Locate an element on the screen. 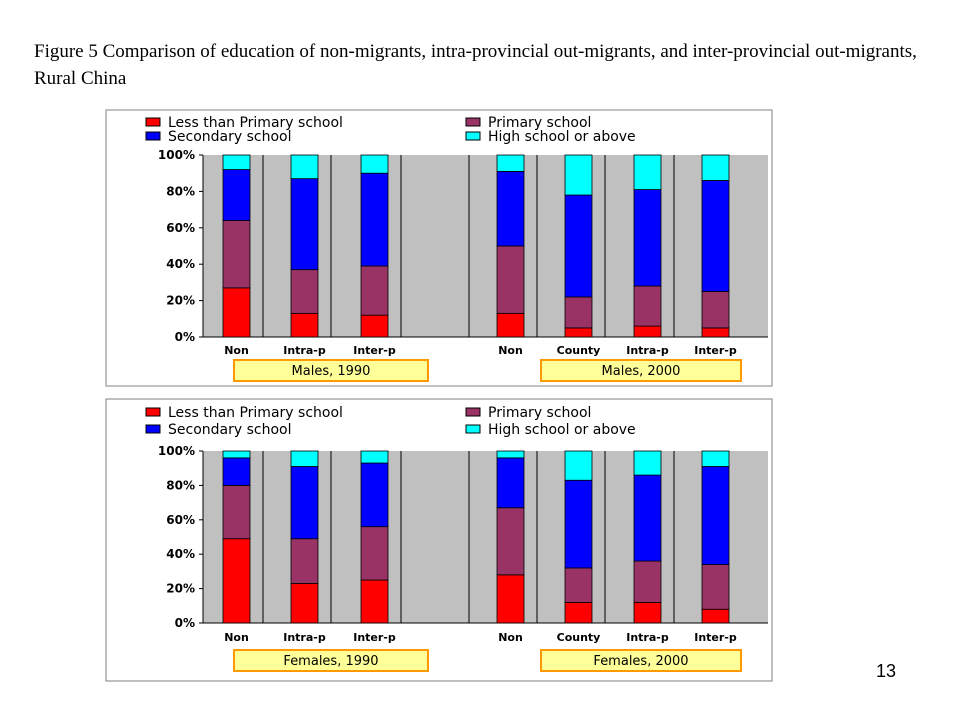  males-y-tick-label-3: 60% is located at coordinates (180, 228).